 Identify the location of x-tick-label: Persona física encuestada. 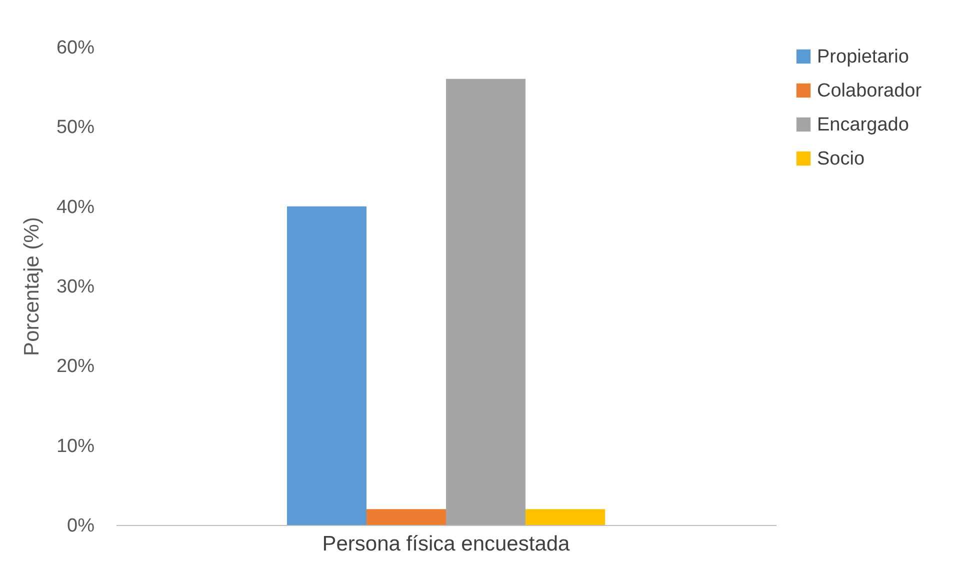
(446, 544).